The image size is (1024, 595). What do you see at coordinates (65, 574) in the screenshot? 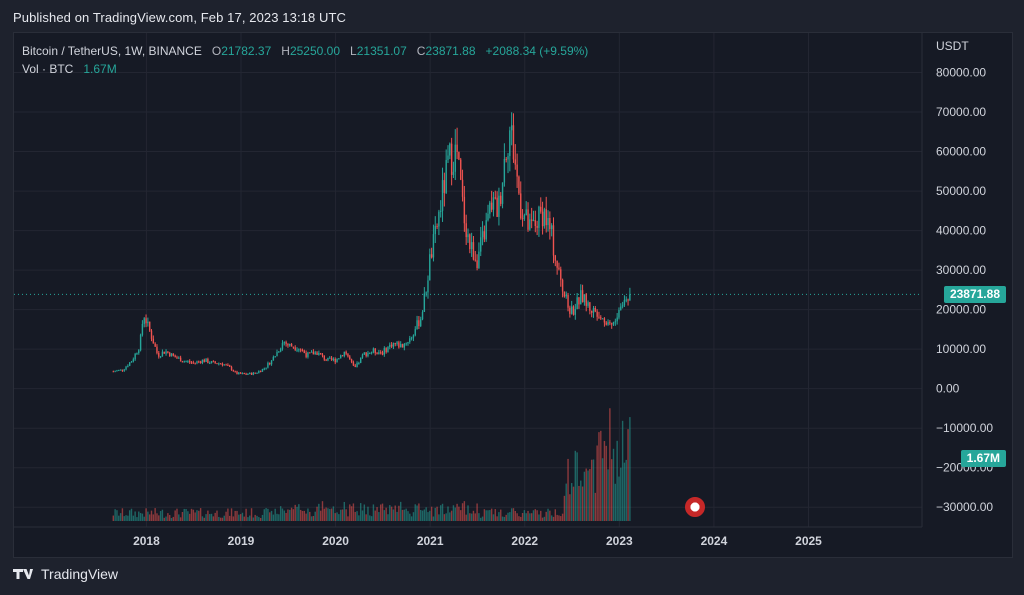
I see `tradingview-footer: TradingView` at bounding box center [65, 574].